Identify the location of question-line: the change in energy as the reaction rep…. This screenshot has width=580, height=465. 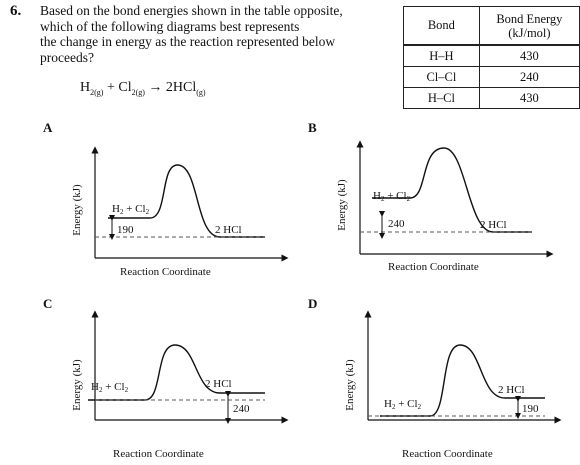
(188, 41).